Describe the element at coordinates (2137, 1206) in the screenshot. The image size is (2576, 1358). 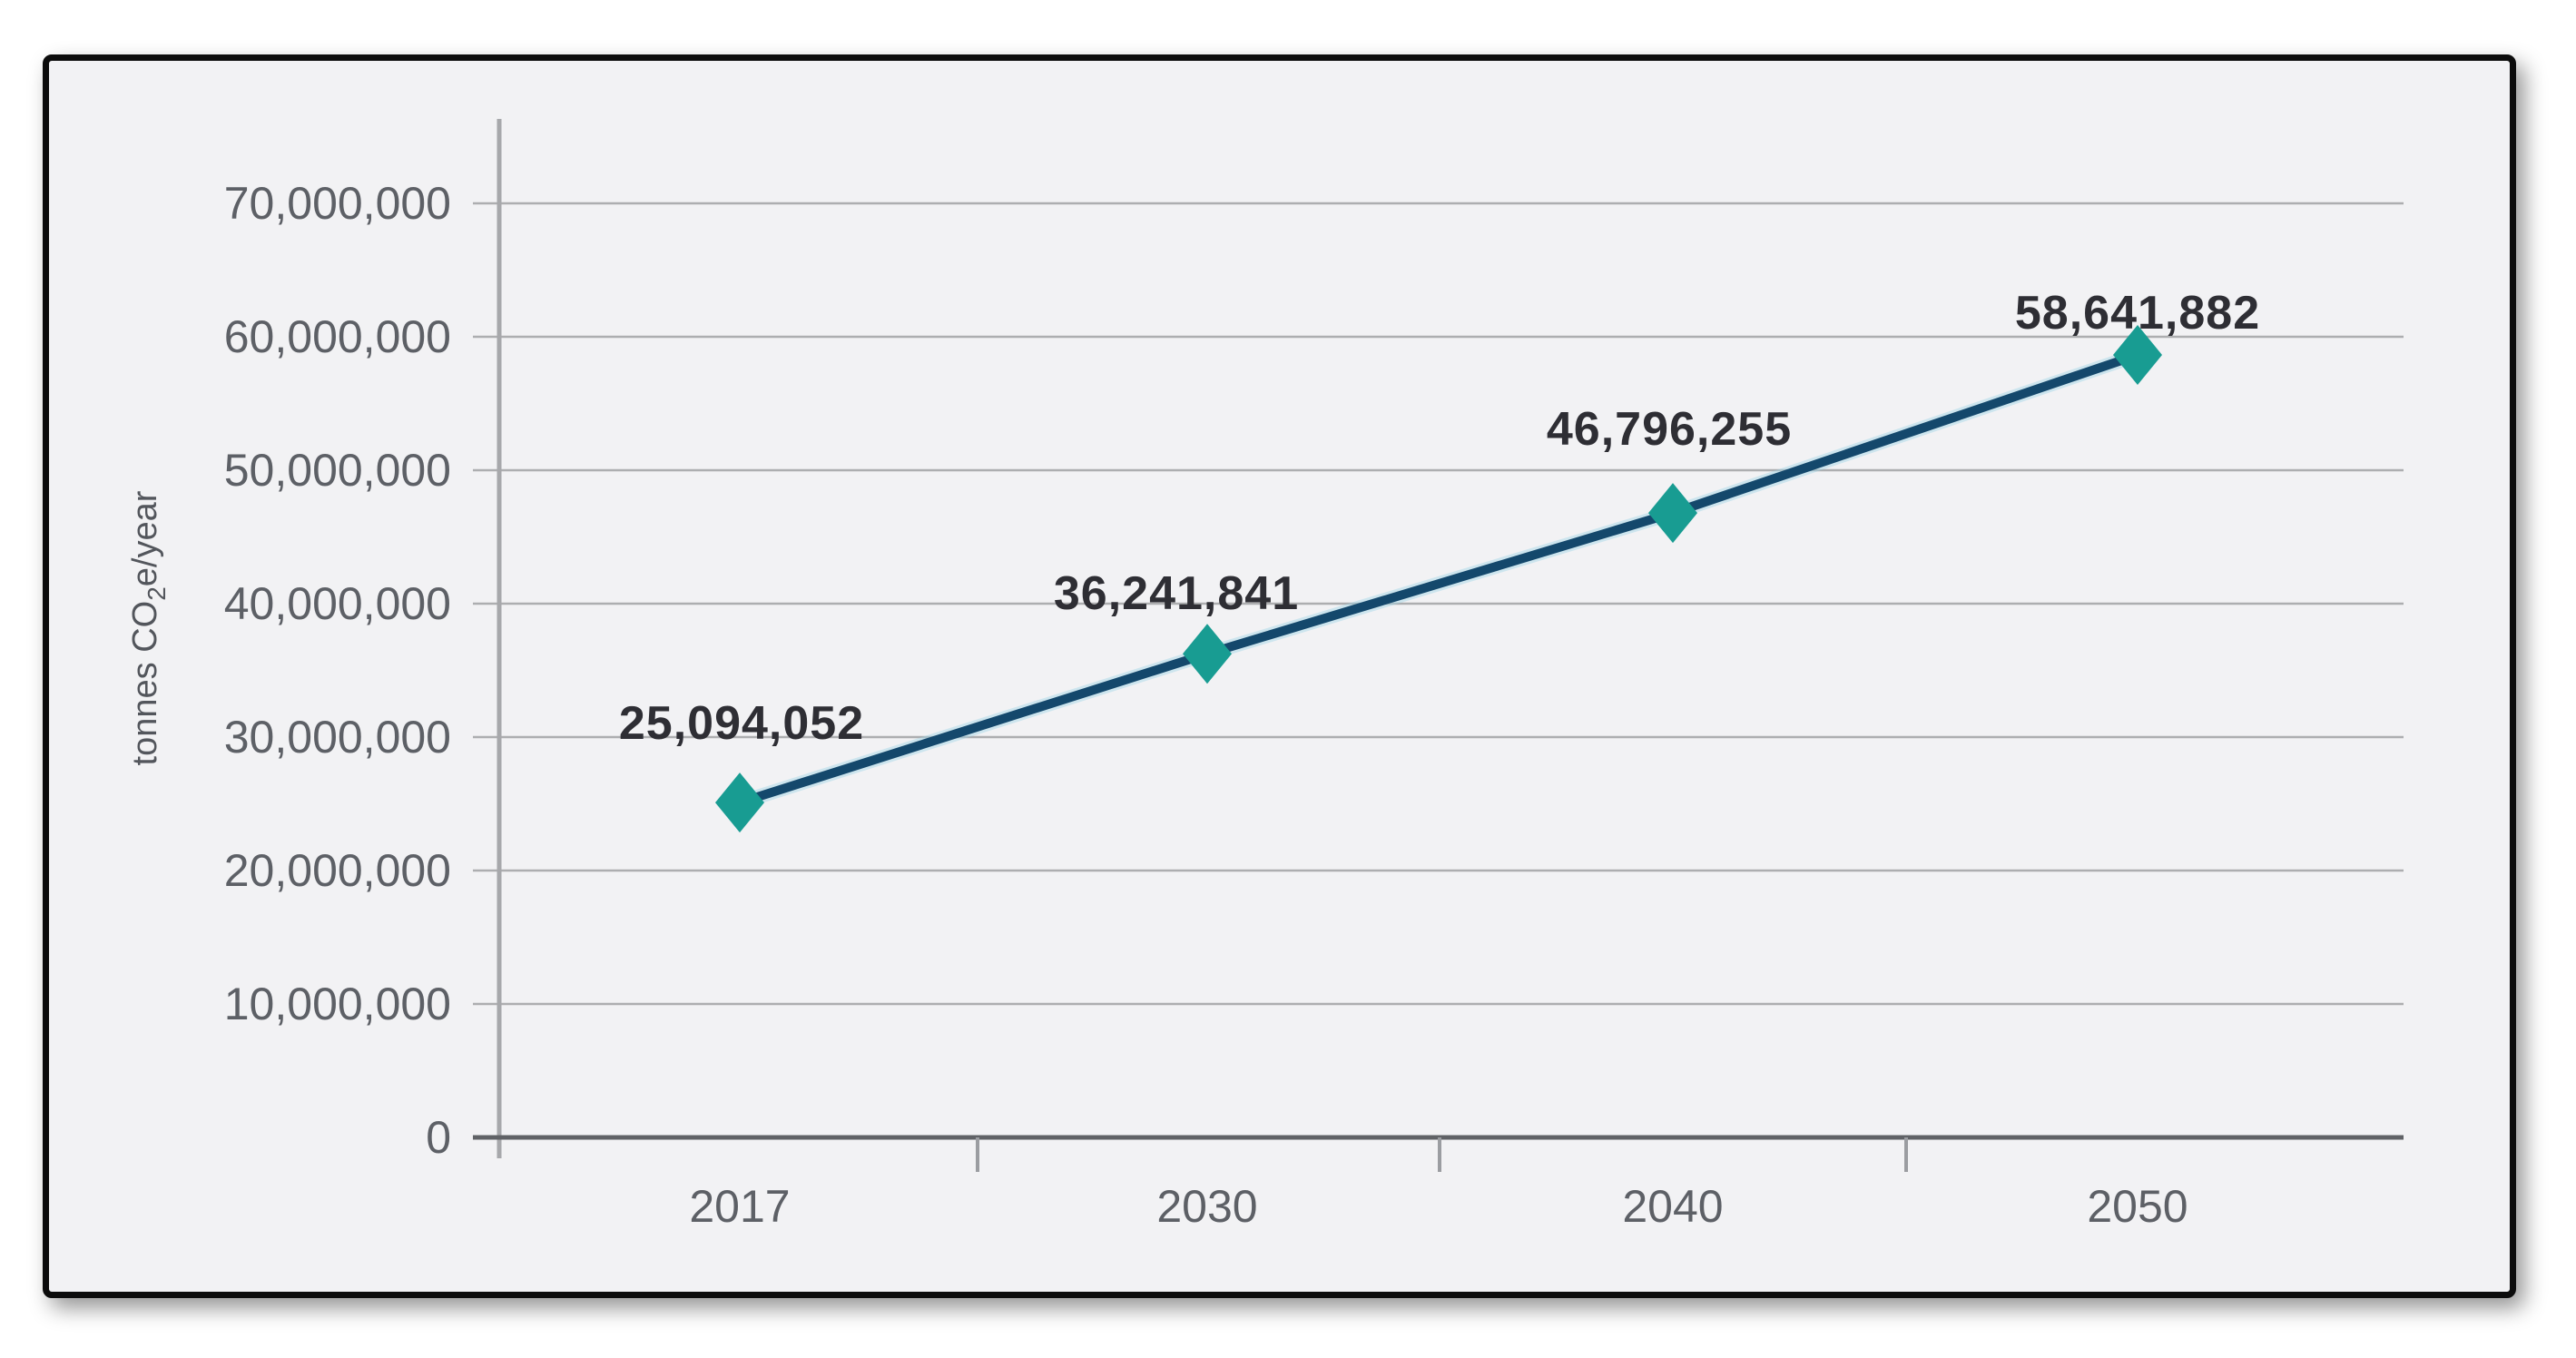
I see `x-tick-label: 2050` at that location.